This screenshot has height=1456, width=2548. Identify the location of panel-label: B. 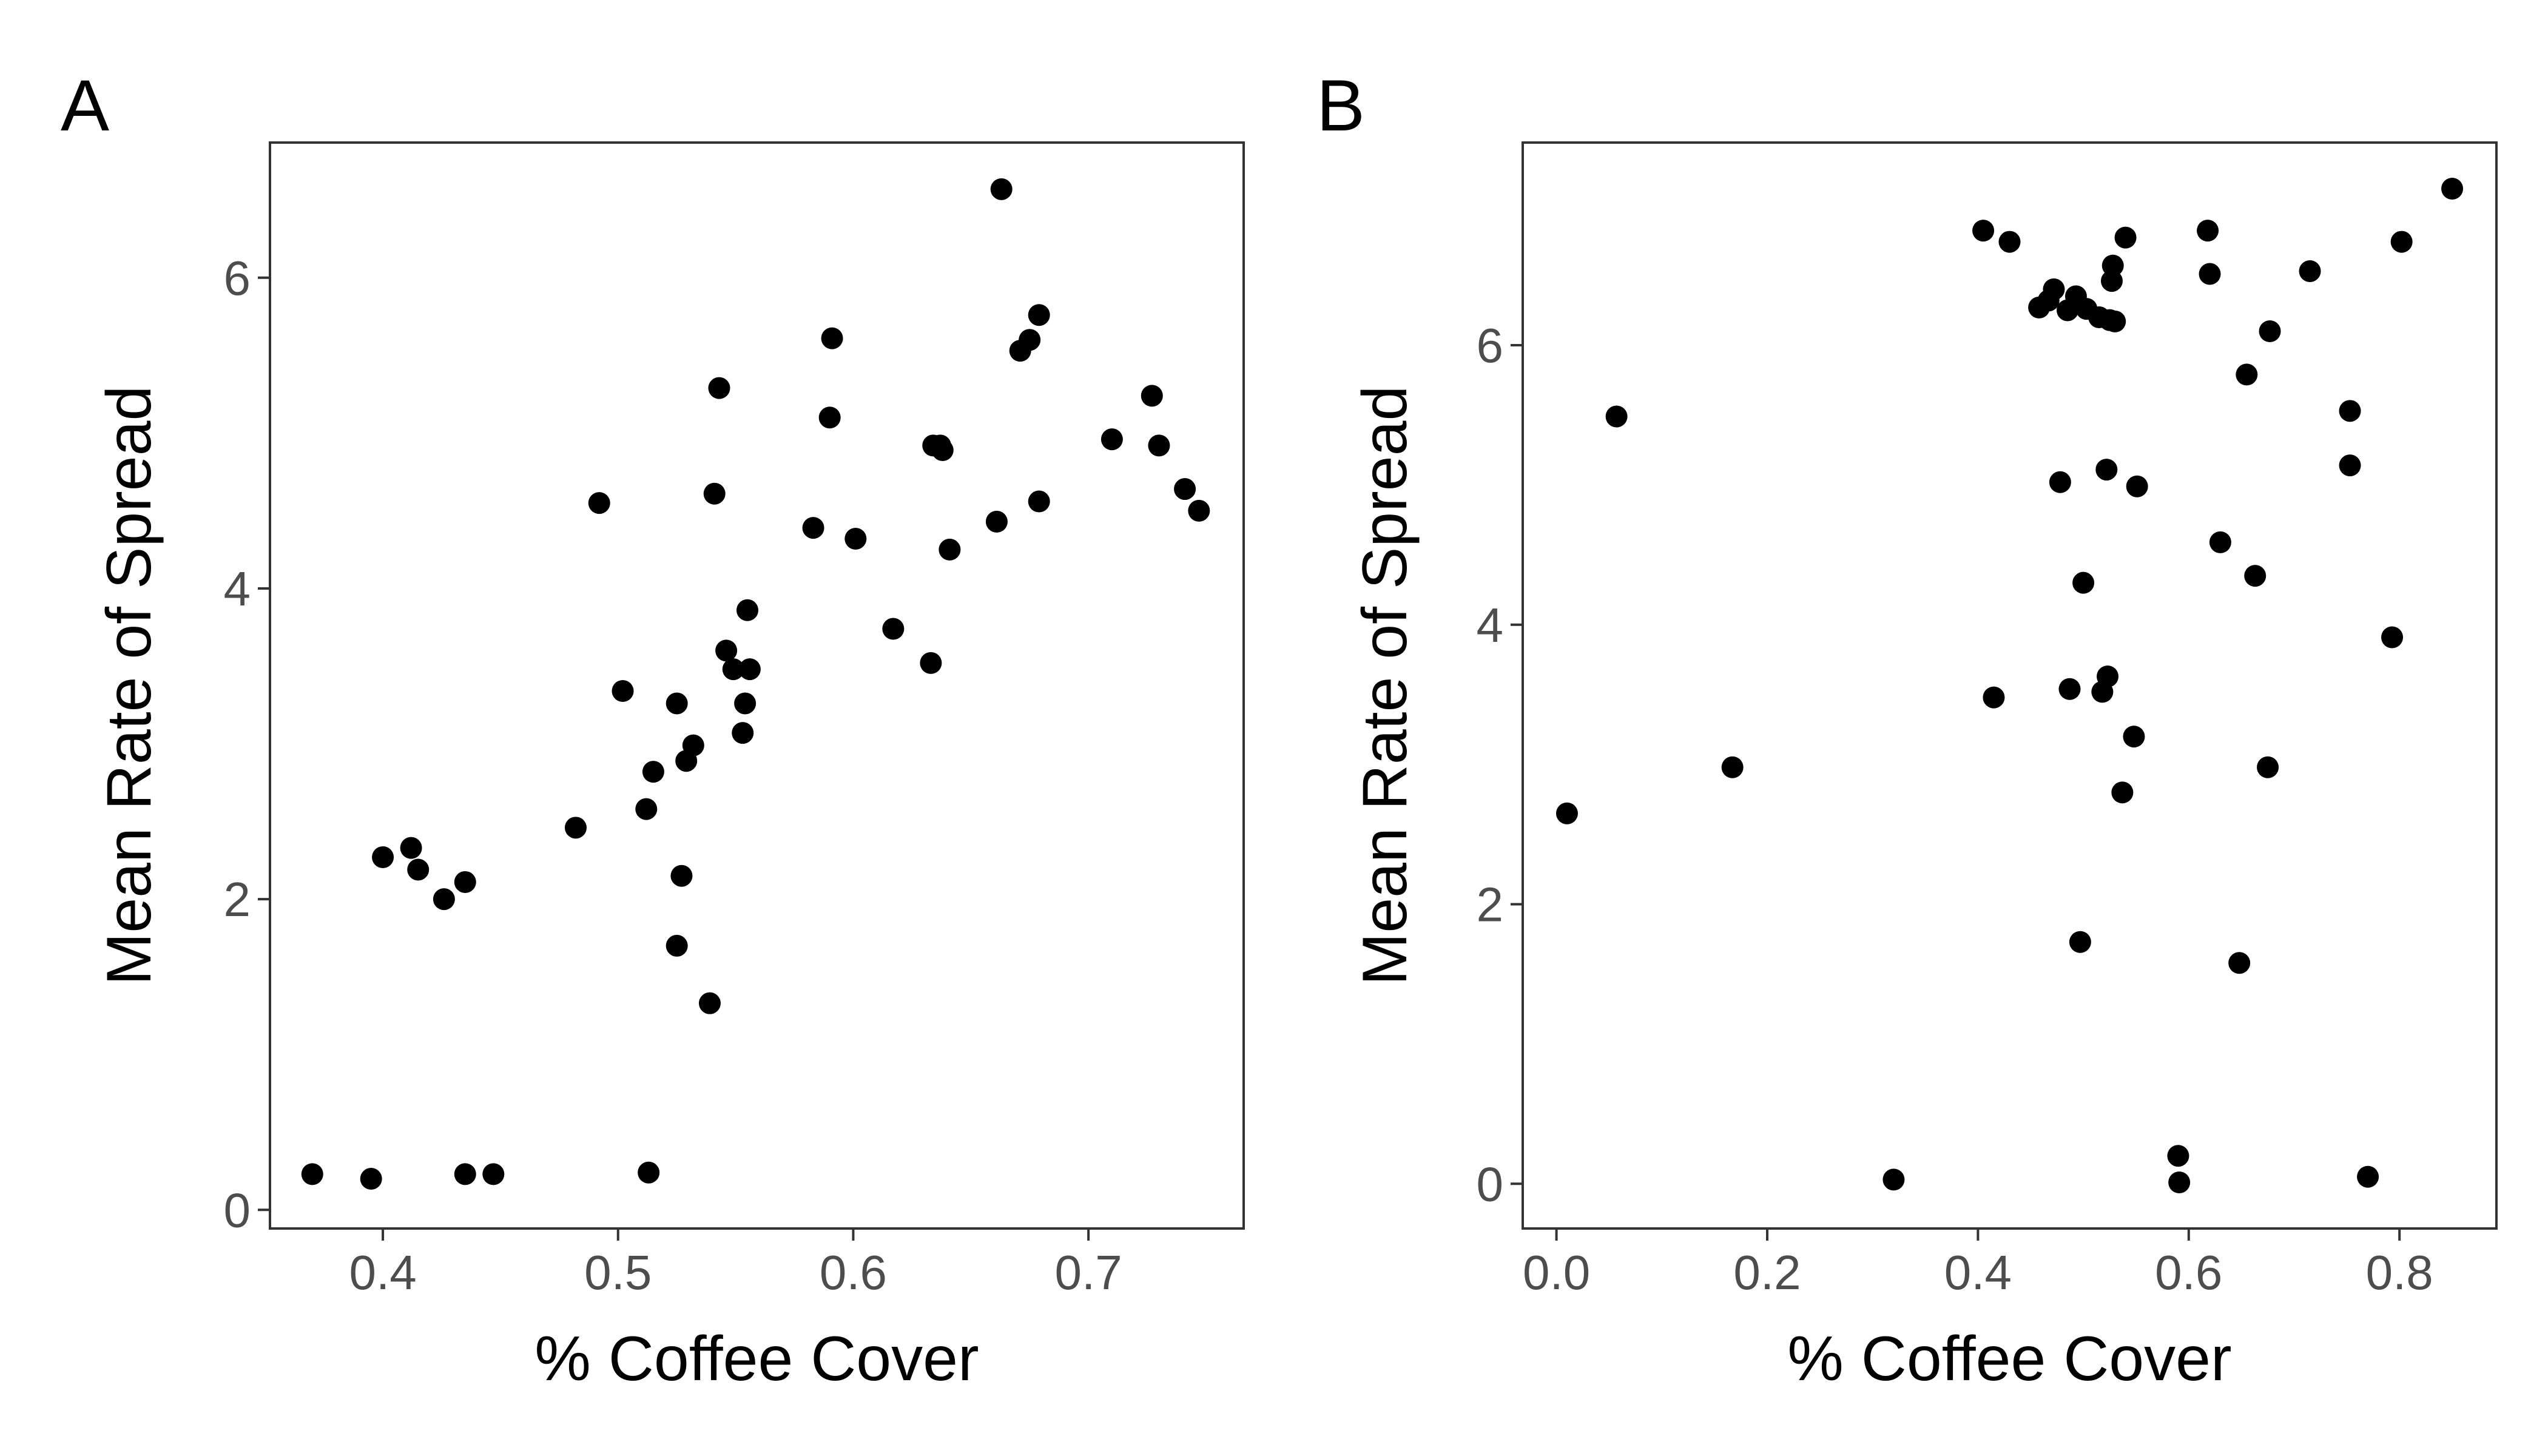
(1340, 105).